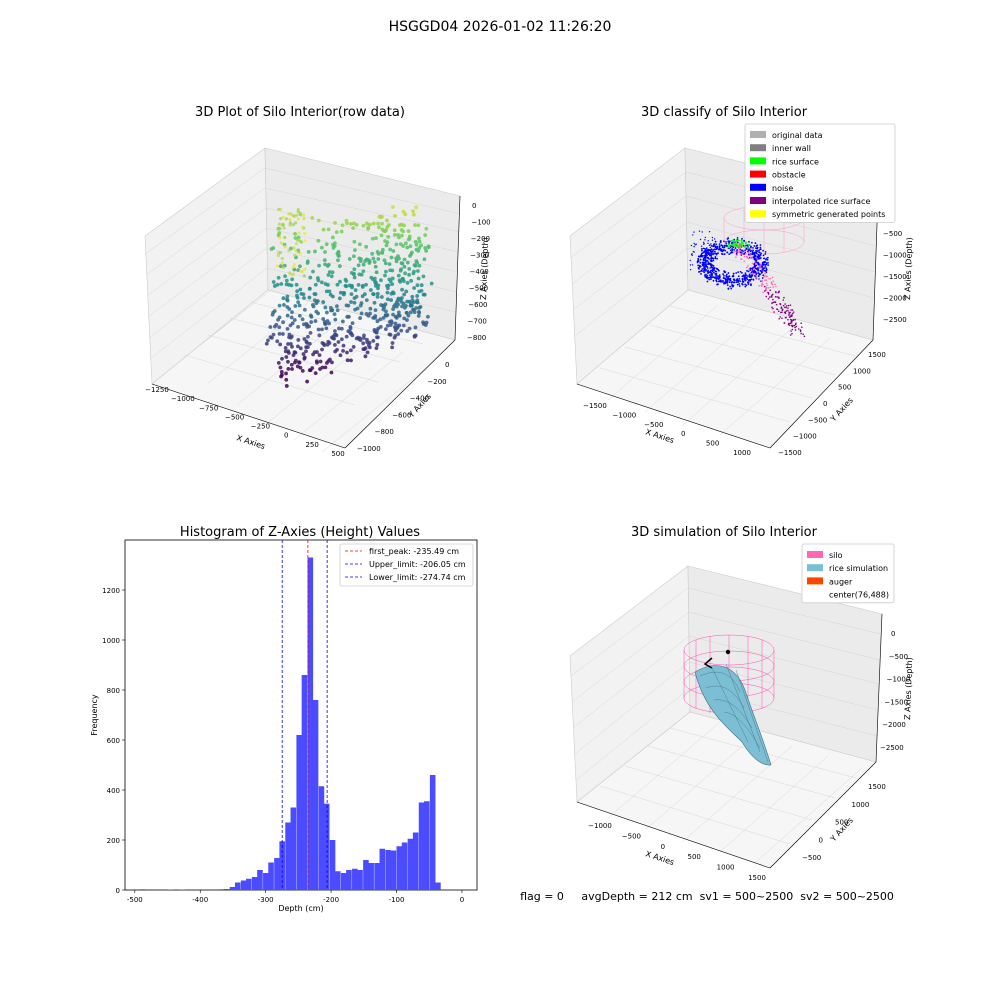 The height and width of the screenshot is (1000, 1000). What do you see at coordinates (234, 417) in the screenshot?
I see `x-tick-label: −500` at bounding box center [234, 417].